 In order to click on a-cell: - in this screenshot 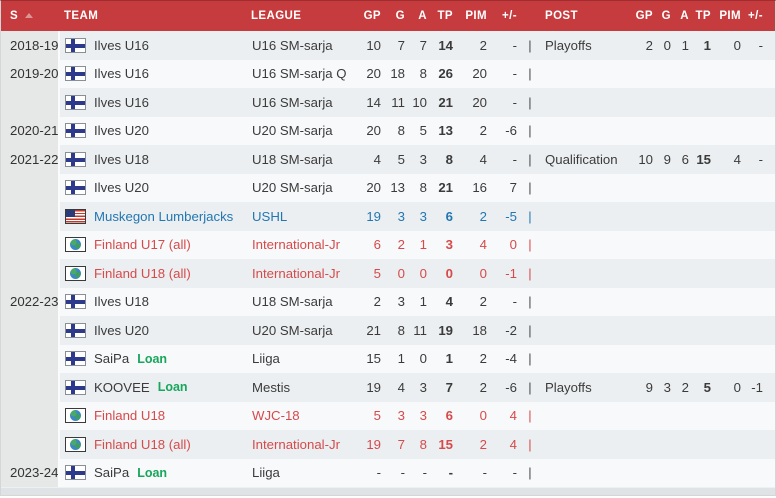, I will do `click(422, 472)`.